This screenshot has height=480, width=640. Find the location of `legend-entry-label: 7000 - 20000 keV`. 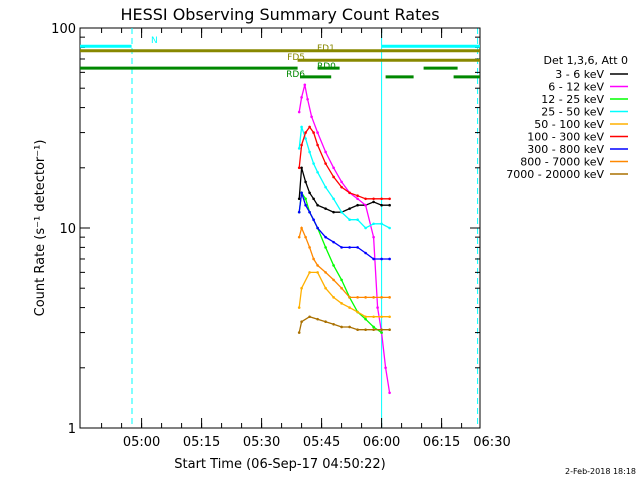

legend-entry-label: 7000 - 20000 keV is located at coordinates (555, 174).